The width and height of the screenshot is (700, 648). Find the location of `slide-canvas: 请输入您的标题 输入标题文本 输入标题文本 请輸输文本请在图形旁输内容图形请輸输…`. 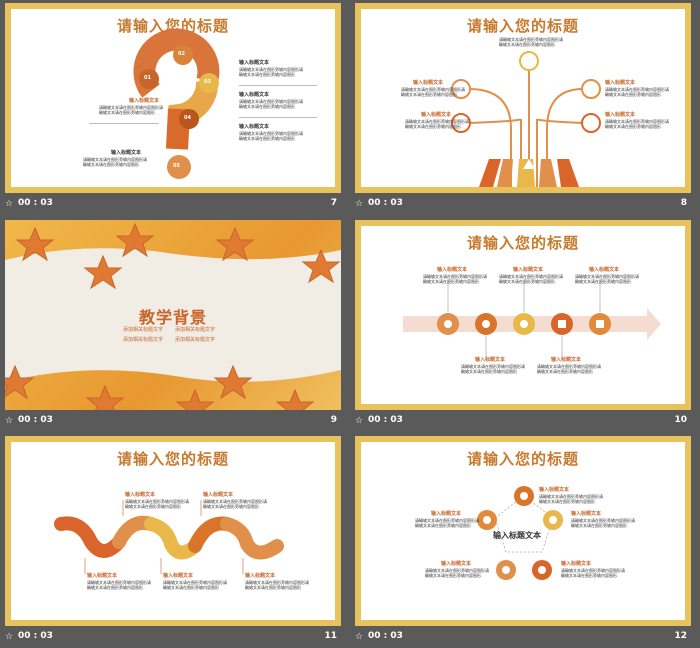

slide-canvas: 请输入您的标题 输入标题文本 输入标题文本 请輸输文本请在图形旁输内容图形请輸输… is located at coordinates (523, 531).